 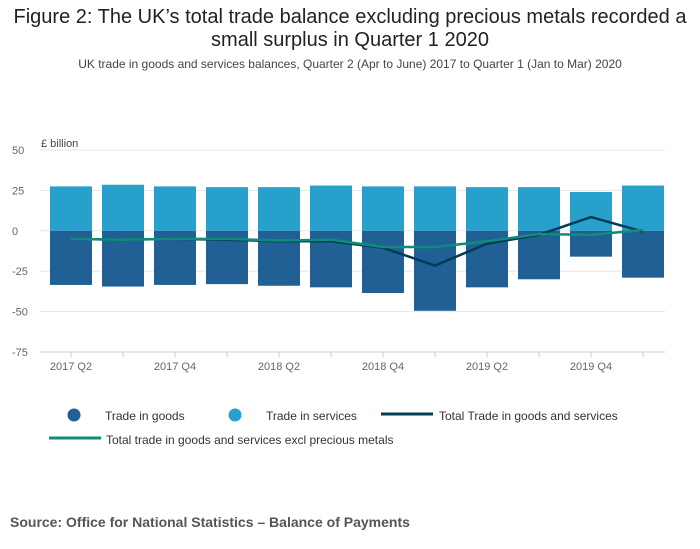 What do you see at coordinates (20, 313) in the screenshot?
I see `y-tick-label: -50` at bounding box center [20, 313].